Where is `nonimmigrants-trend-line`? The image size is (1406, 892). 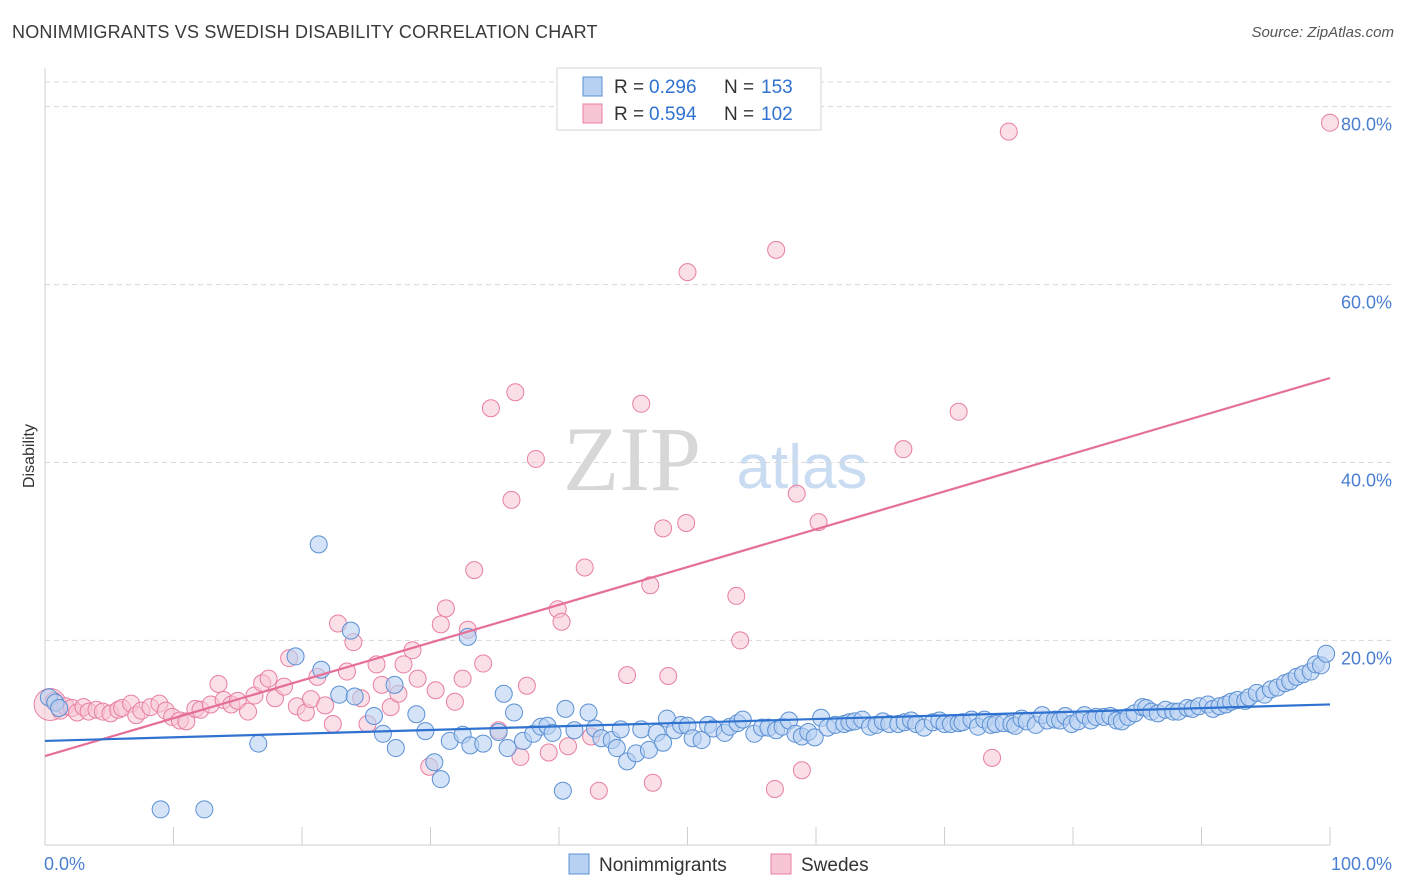
nonimmigrants-trend-line is located at coordinates (687, 723).